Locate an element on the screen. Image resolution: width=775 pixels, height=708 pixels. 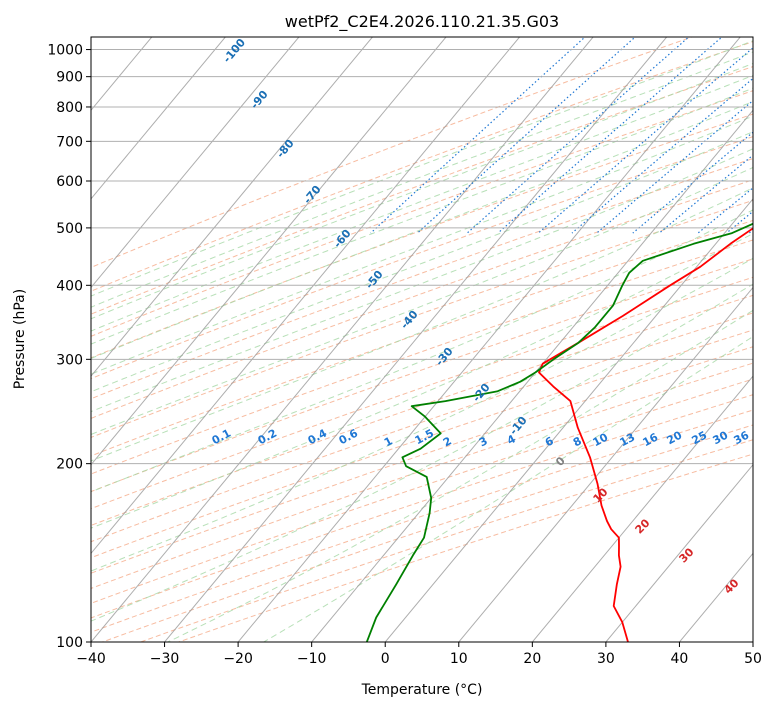
x-tick-label: −30 is located at coordinates (165, 659).